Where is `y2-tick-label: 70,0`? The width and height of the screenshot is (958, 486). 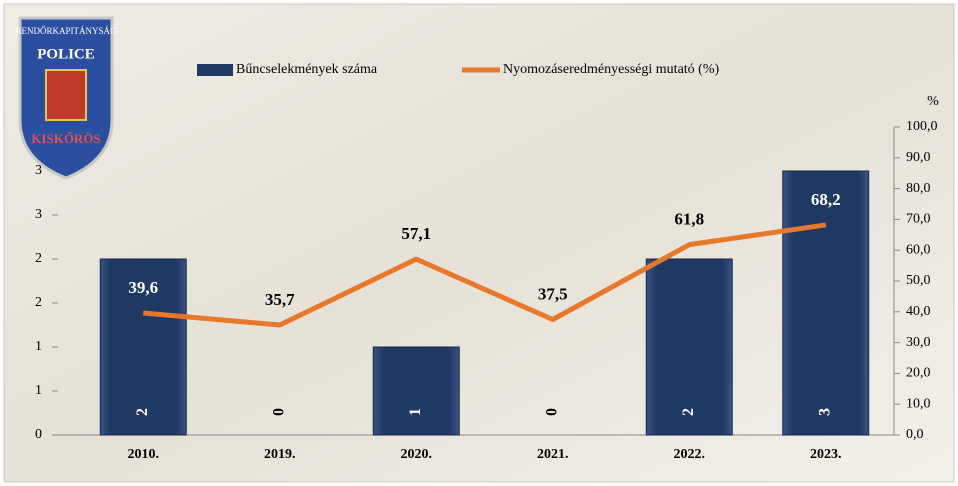 y2-tick-label: 70,0 is located at coordinates (918, 219).